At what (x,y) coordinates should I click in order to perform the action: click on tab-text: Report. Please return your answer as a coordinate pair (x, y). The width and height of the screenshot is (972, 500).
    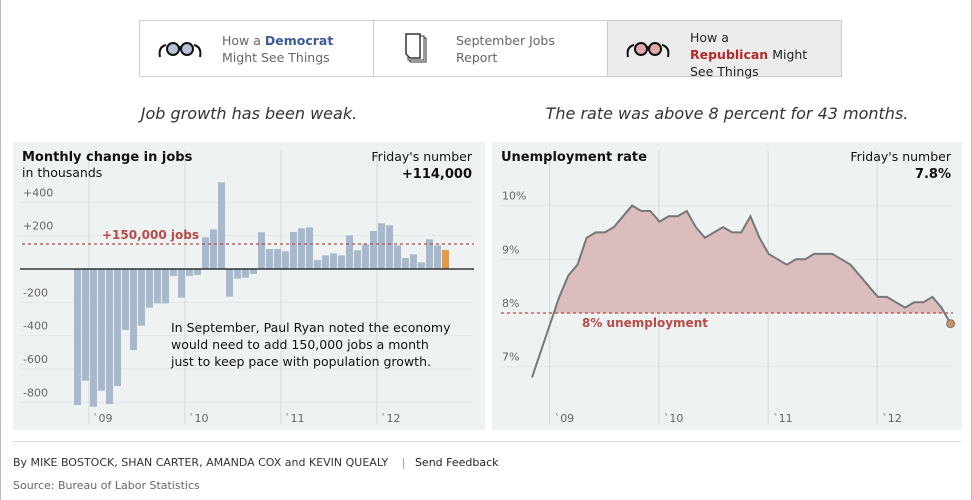
    Looking at the image, I should click on (477, 57).